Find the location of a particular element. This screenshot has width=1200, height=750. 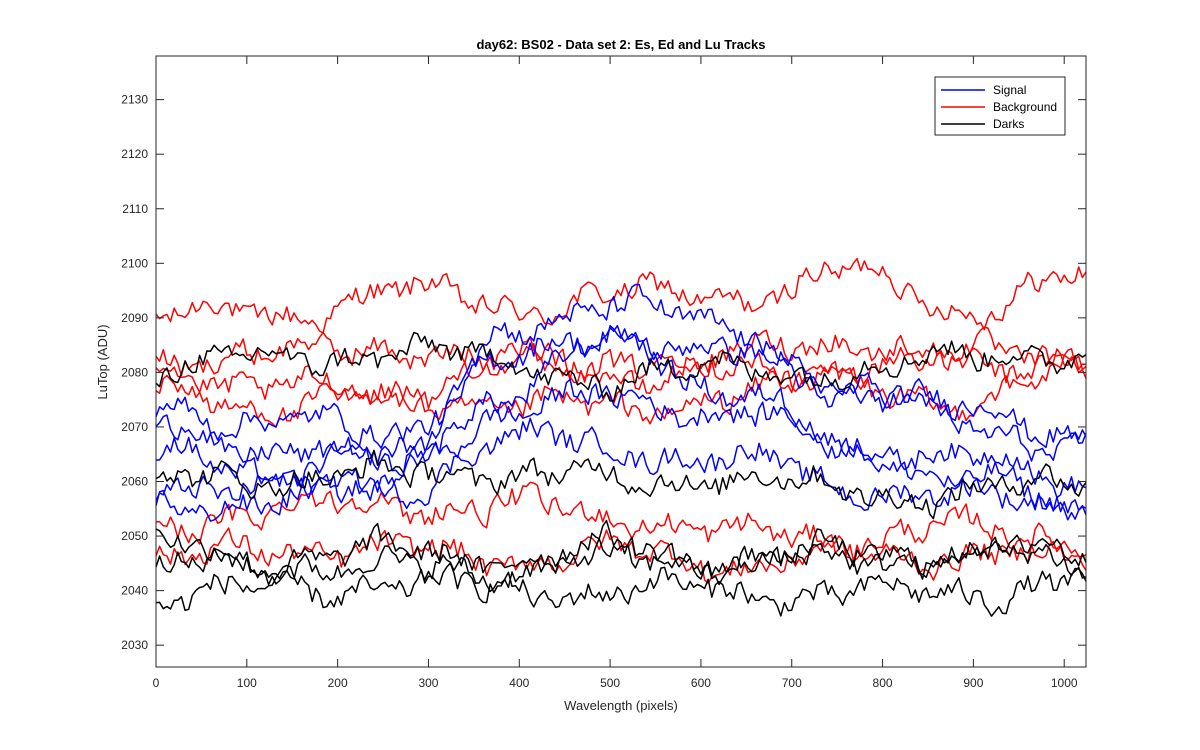

legend-box is located at coordinates (1000, 106).